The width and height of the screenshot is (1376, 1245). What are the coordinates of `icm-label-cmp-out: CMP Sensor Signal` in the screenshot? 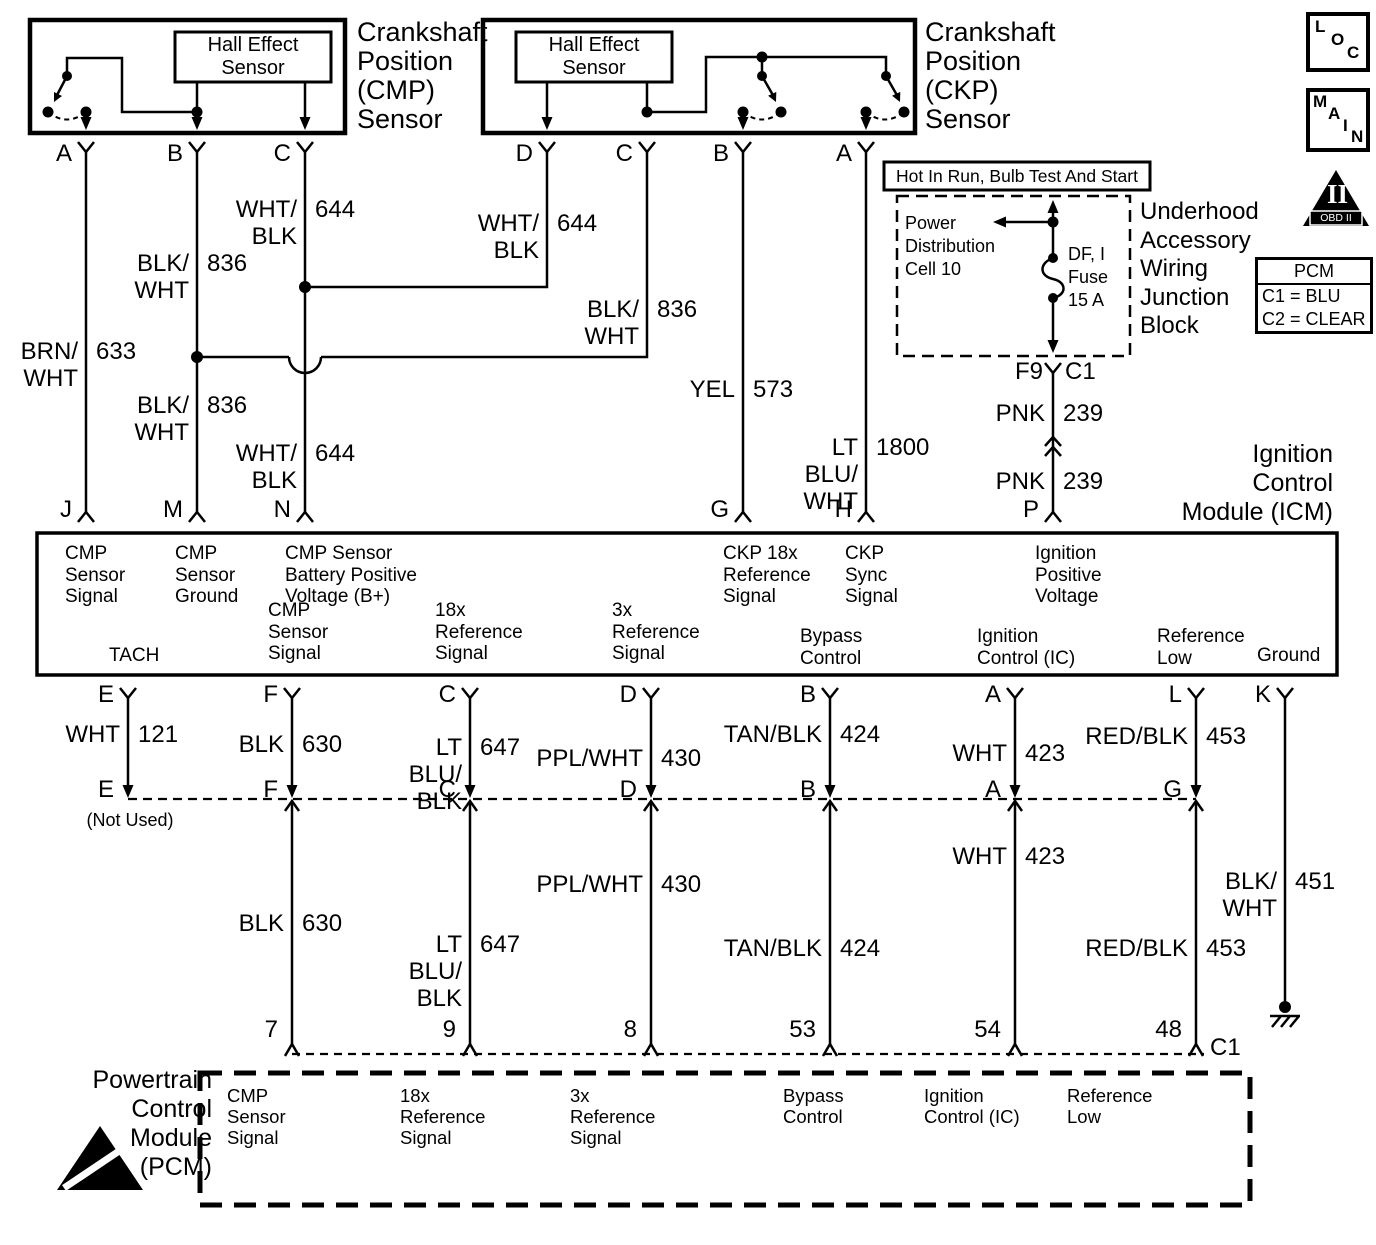 It's located at (298, 632).